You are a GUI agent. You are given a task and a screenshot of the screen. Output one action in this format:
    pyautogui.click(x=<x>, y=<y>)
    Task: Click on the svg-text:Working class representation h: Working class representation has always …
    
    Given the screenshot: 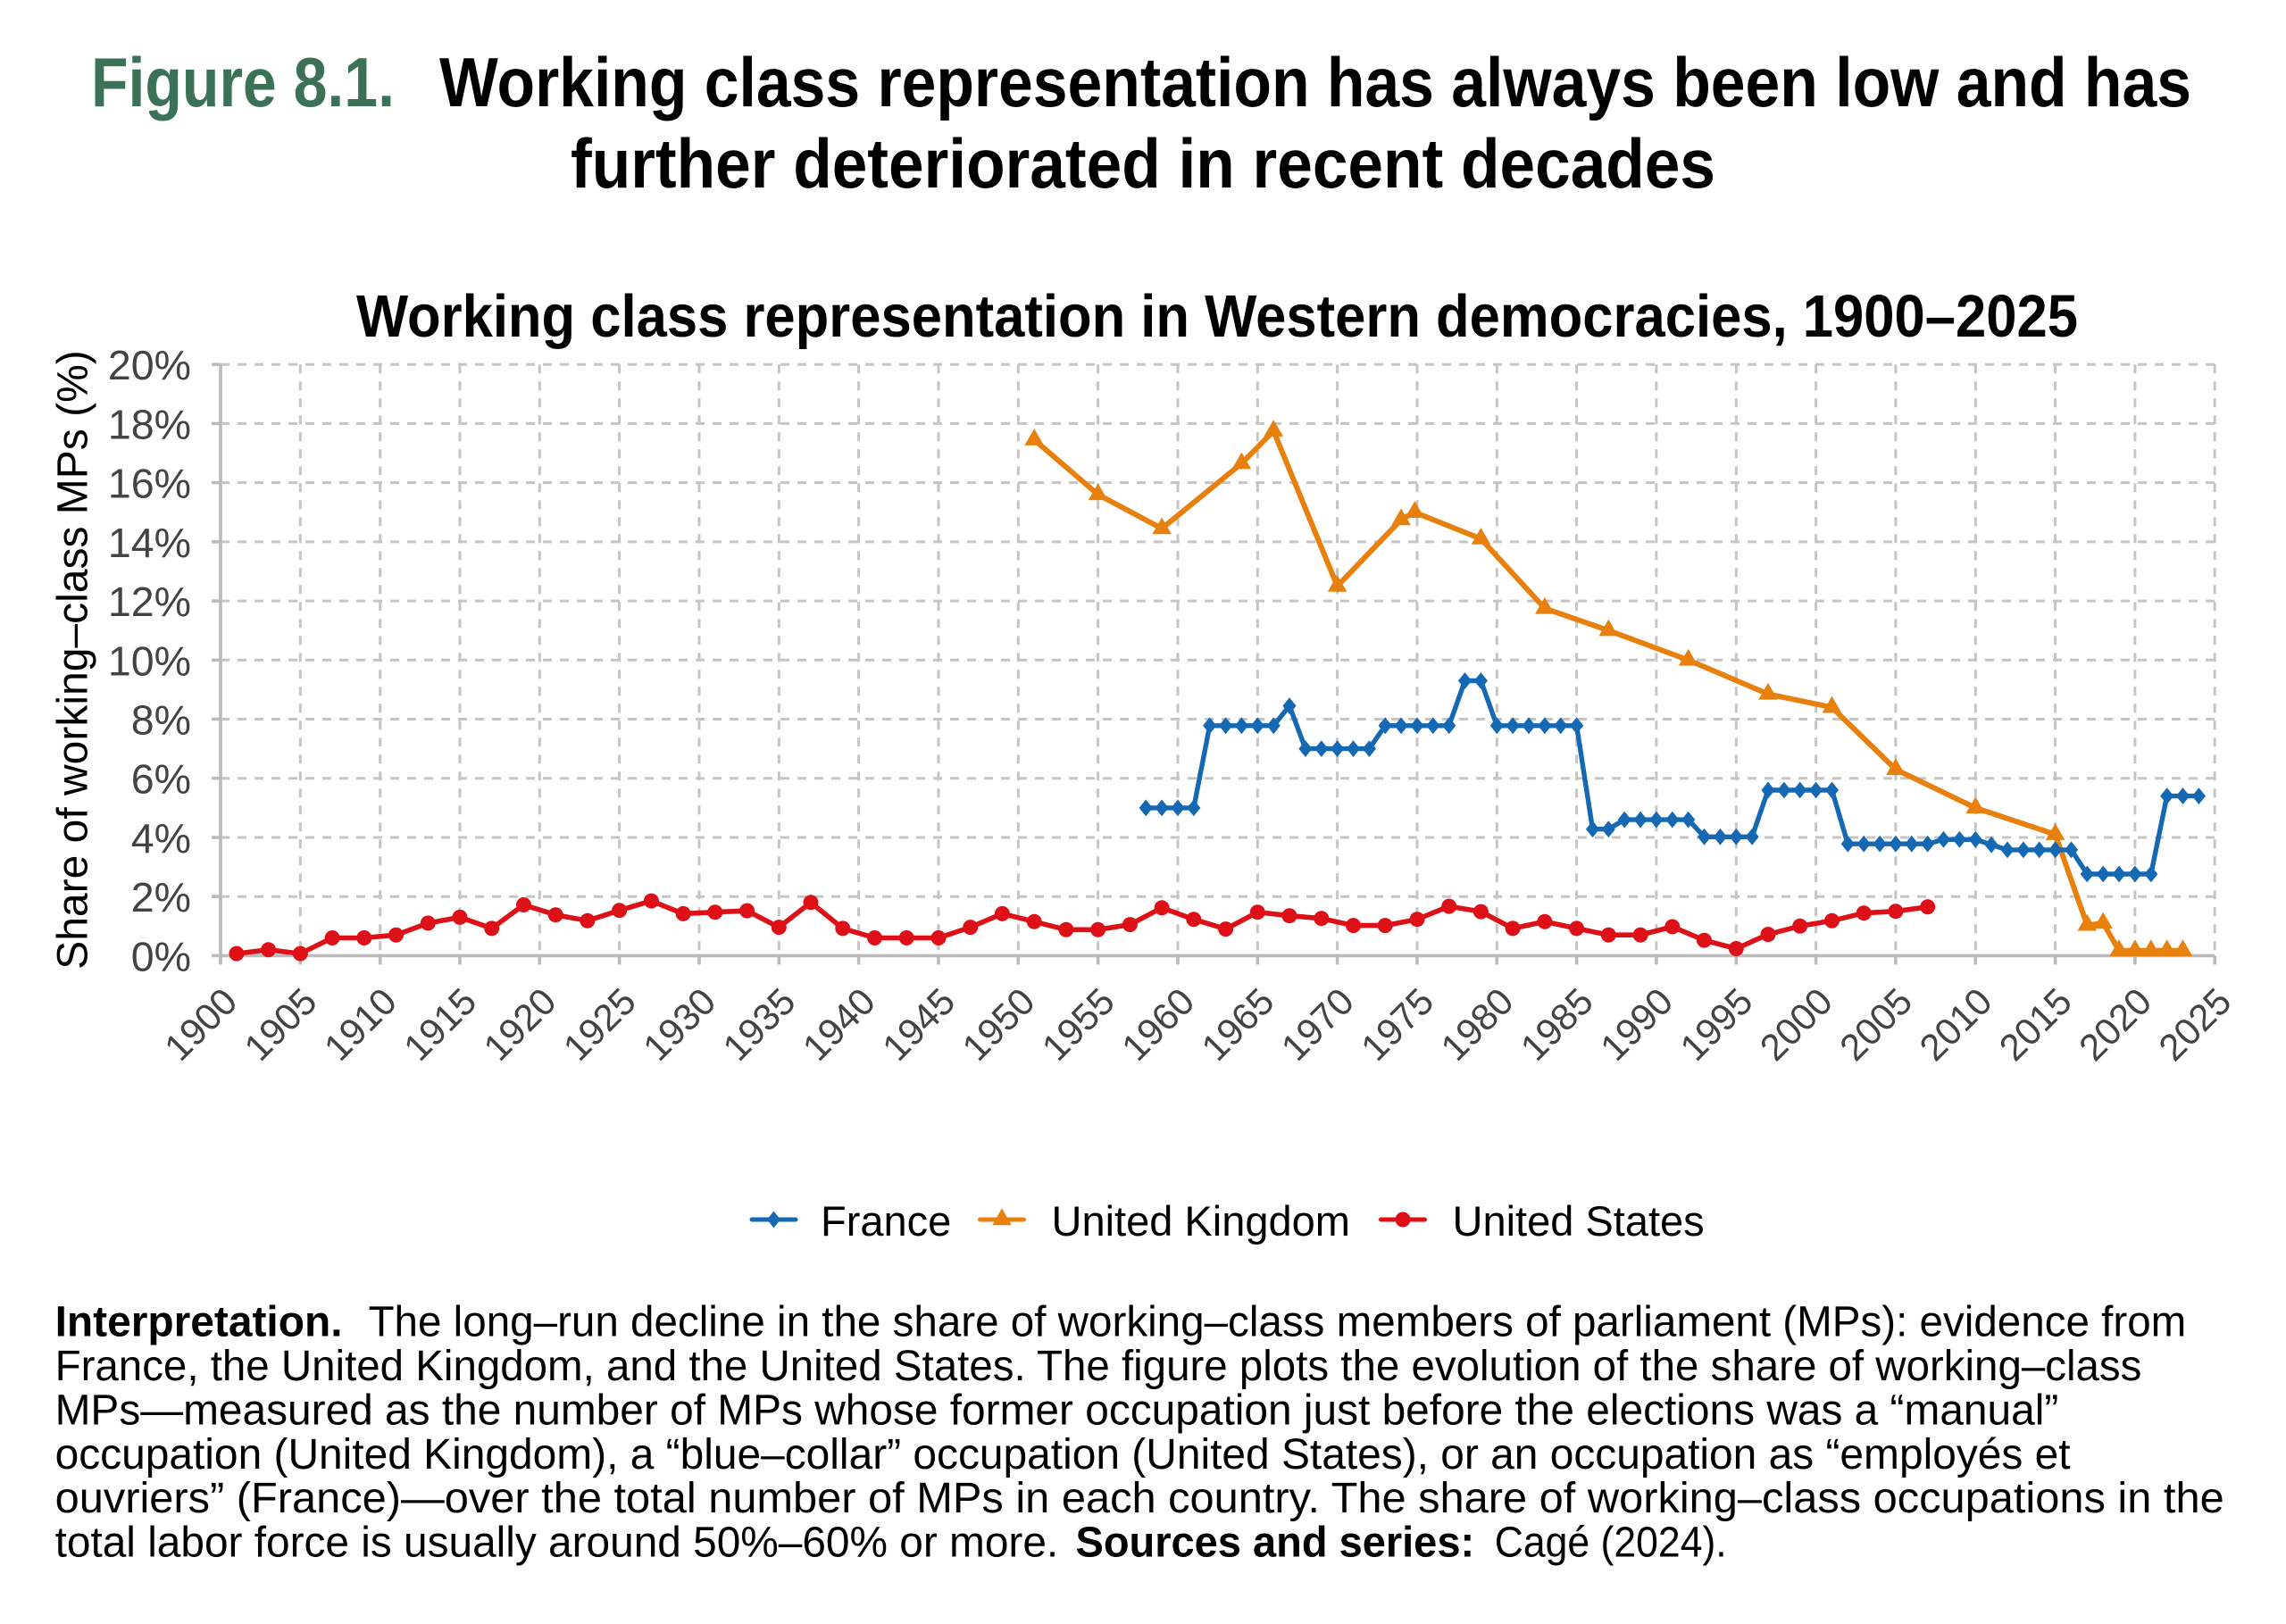 What is the action you would take?
    pyautogui.click(x=1315, y=82)
    